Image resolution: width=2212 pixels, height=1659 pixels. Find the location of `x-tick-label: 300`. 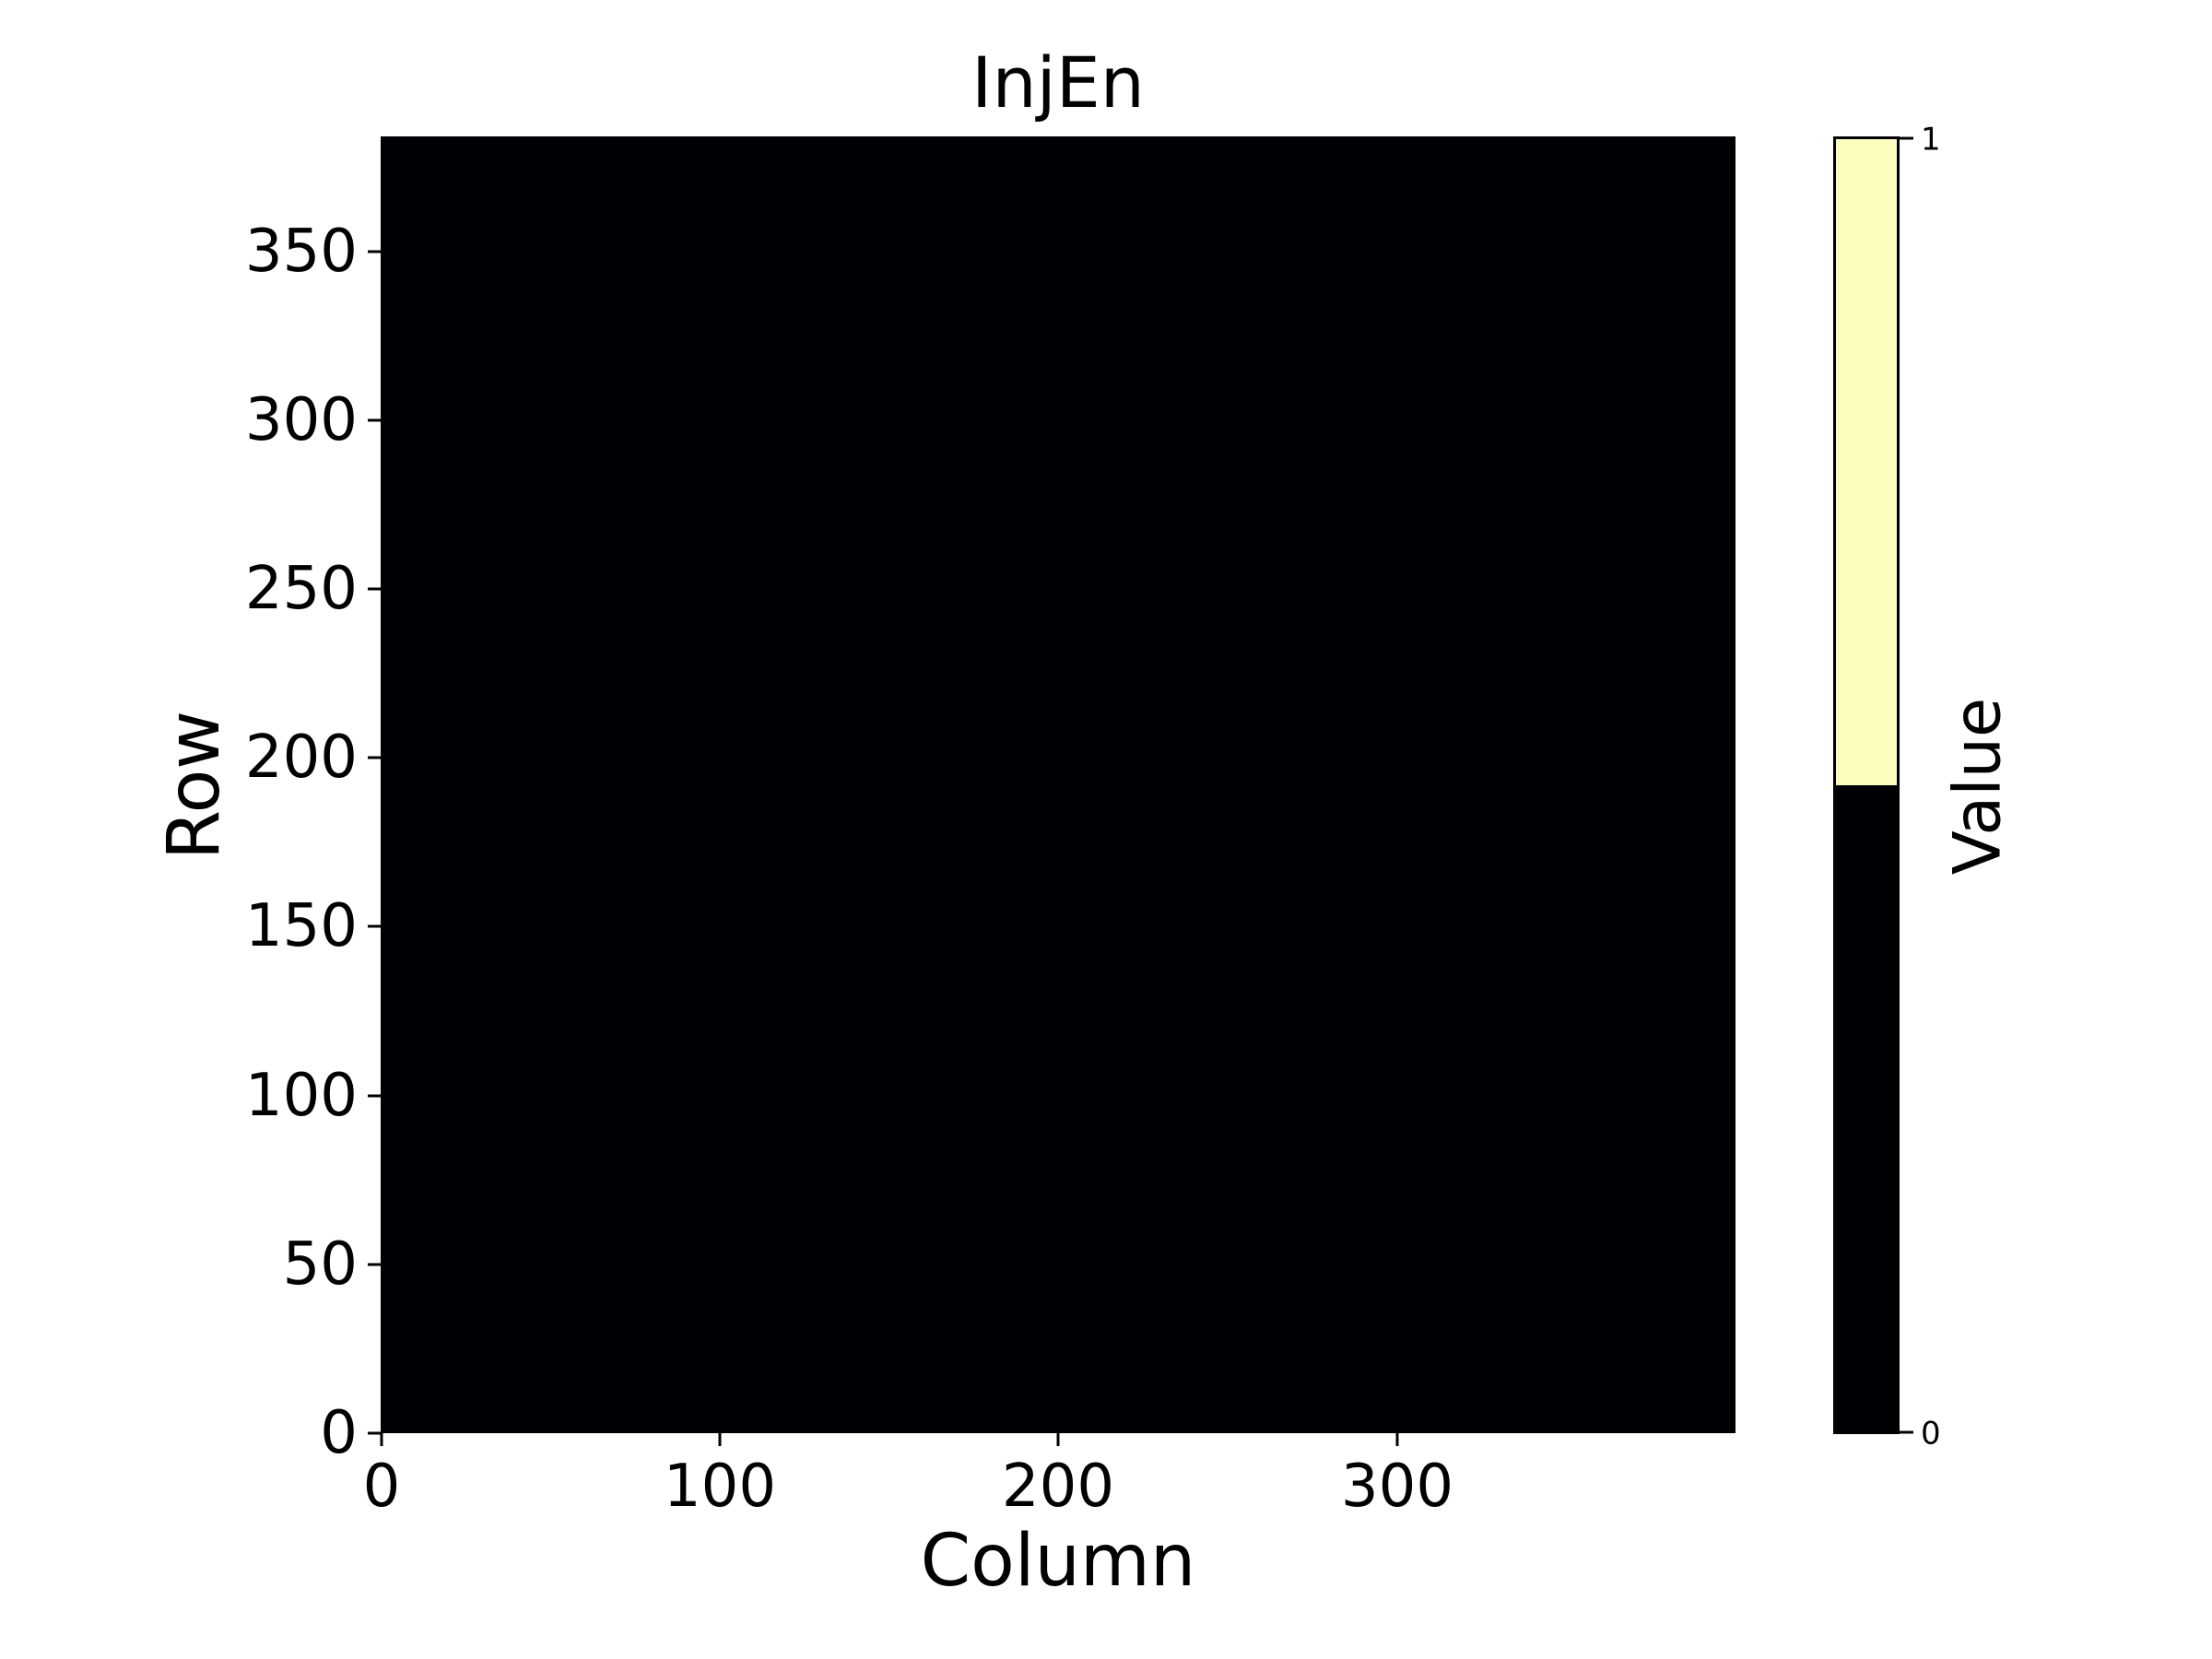

x-tick-label: 300 is located at coordinates (1397, 1487).